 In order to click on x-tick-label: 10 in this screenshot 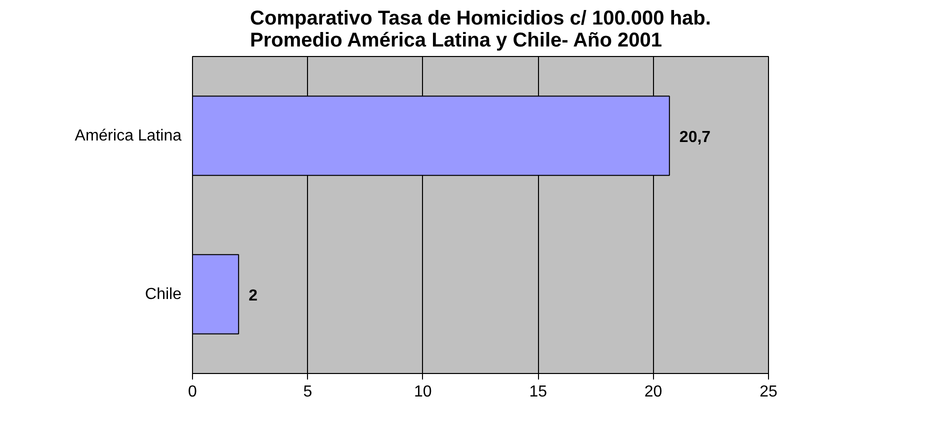, I will do `click(423, 392)`.